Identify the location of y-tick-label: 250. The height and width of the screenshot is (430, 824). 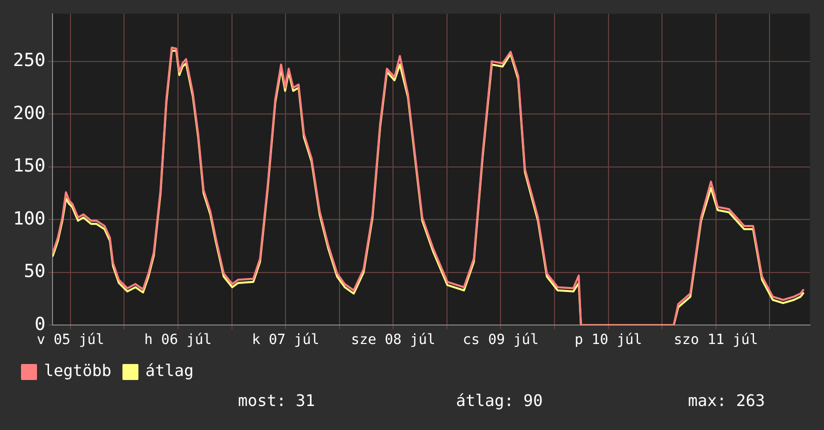
(29, 60).